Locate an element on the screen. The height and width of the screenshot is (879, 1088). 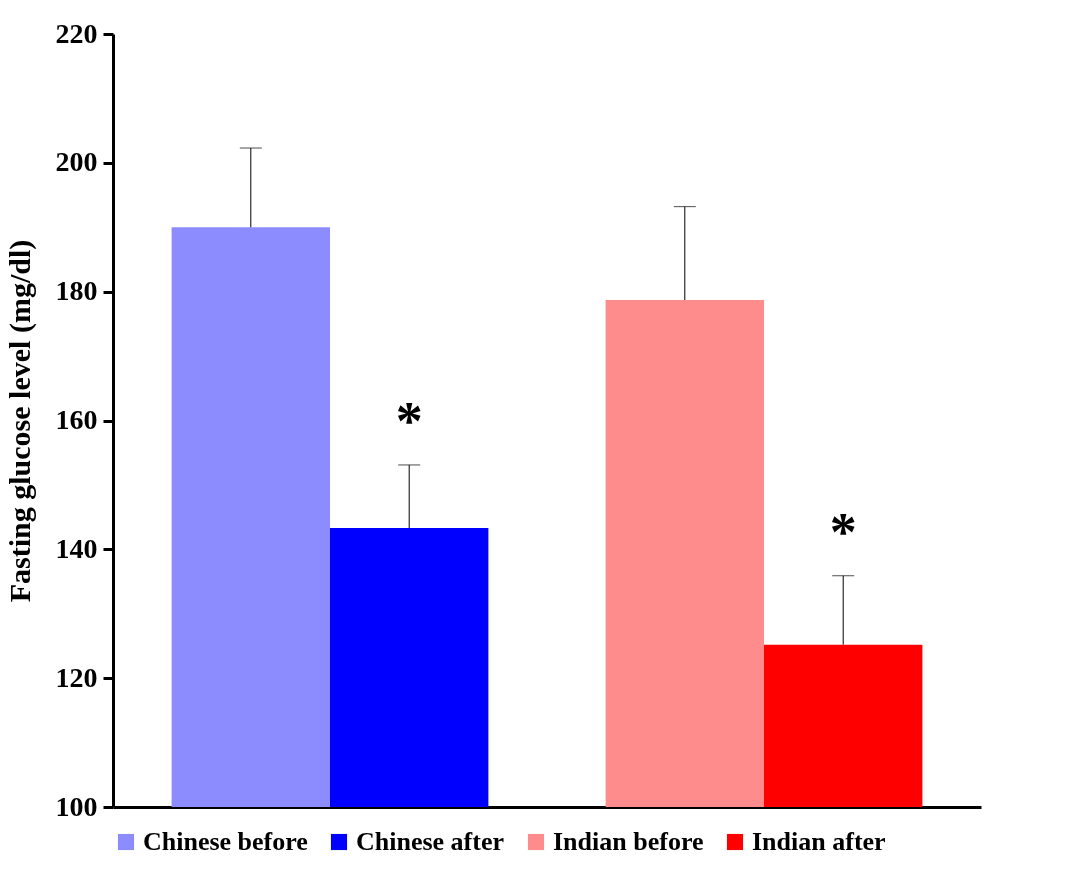
y-tick-label: 200 is located at coordinates (76, 162).